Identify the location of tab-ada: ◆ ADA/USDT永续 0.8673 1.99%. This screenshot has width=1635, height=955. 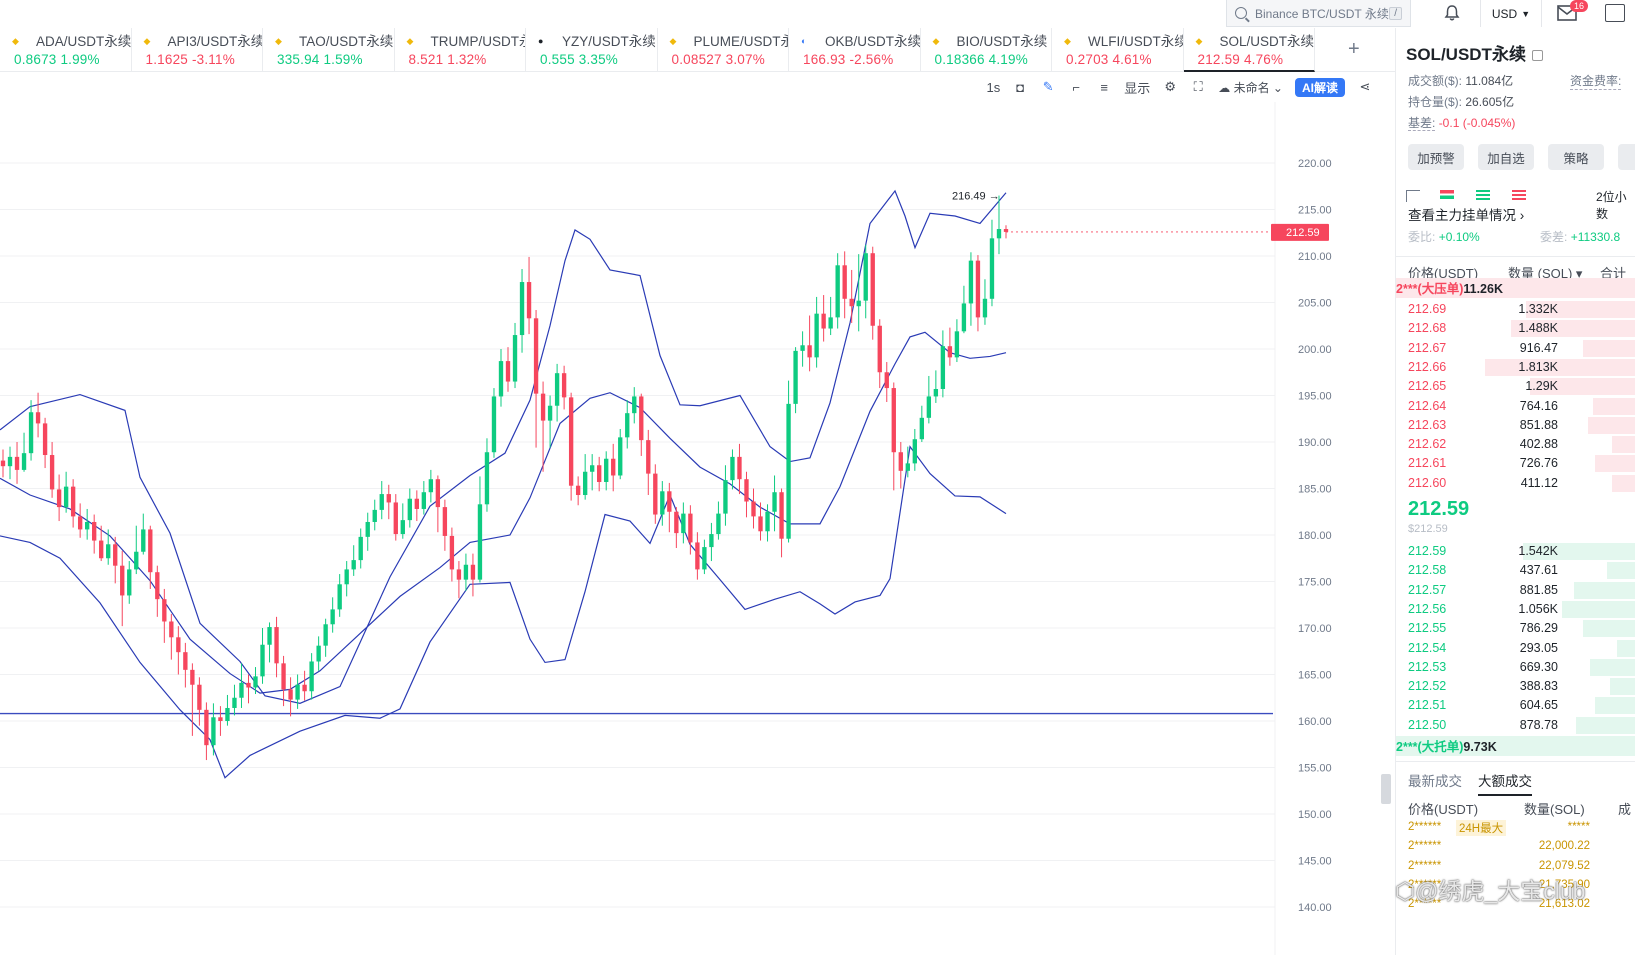
(66, 50).